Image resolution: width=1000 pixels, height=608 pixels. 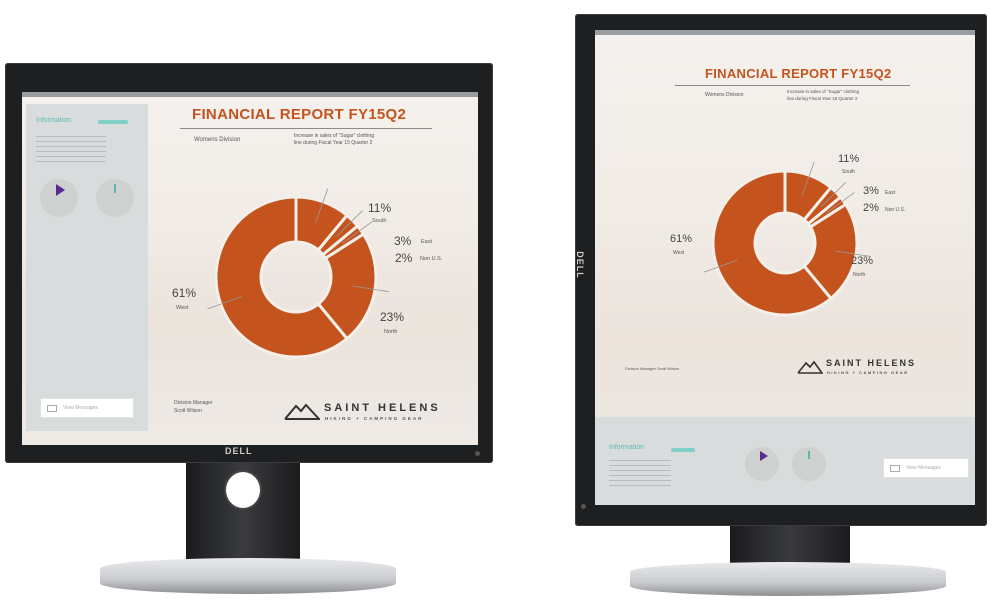 What do you see at coordinates (652, 368) in the screenshot?
I see `manager-inline: Division Manager Scott Wilson` at bounding box center [652, 368].